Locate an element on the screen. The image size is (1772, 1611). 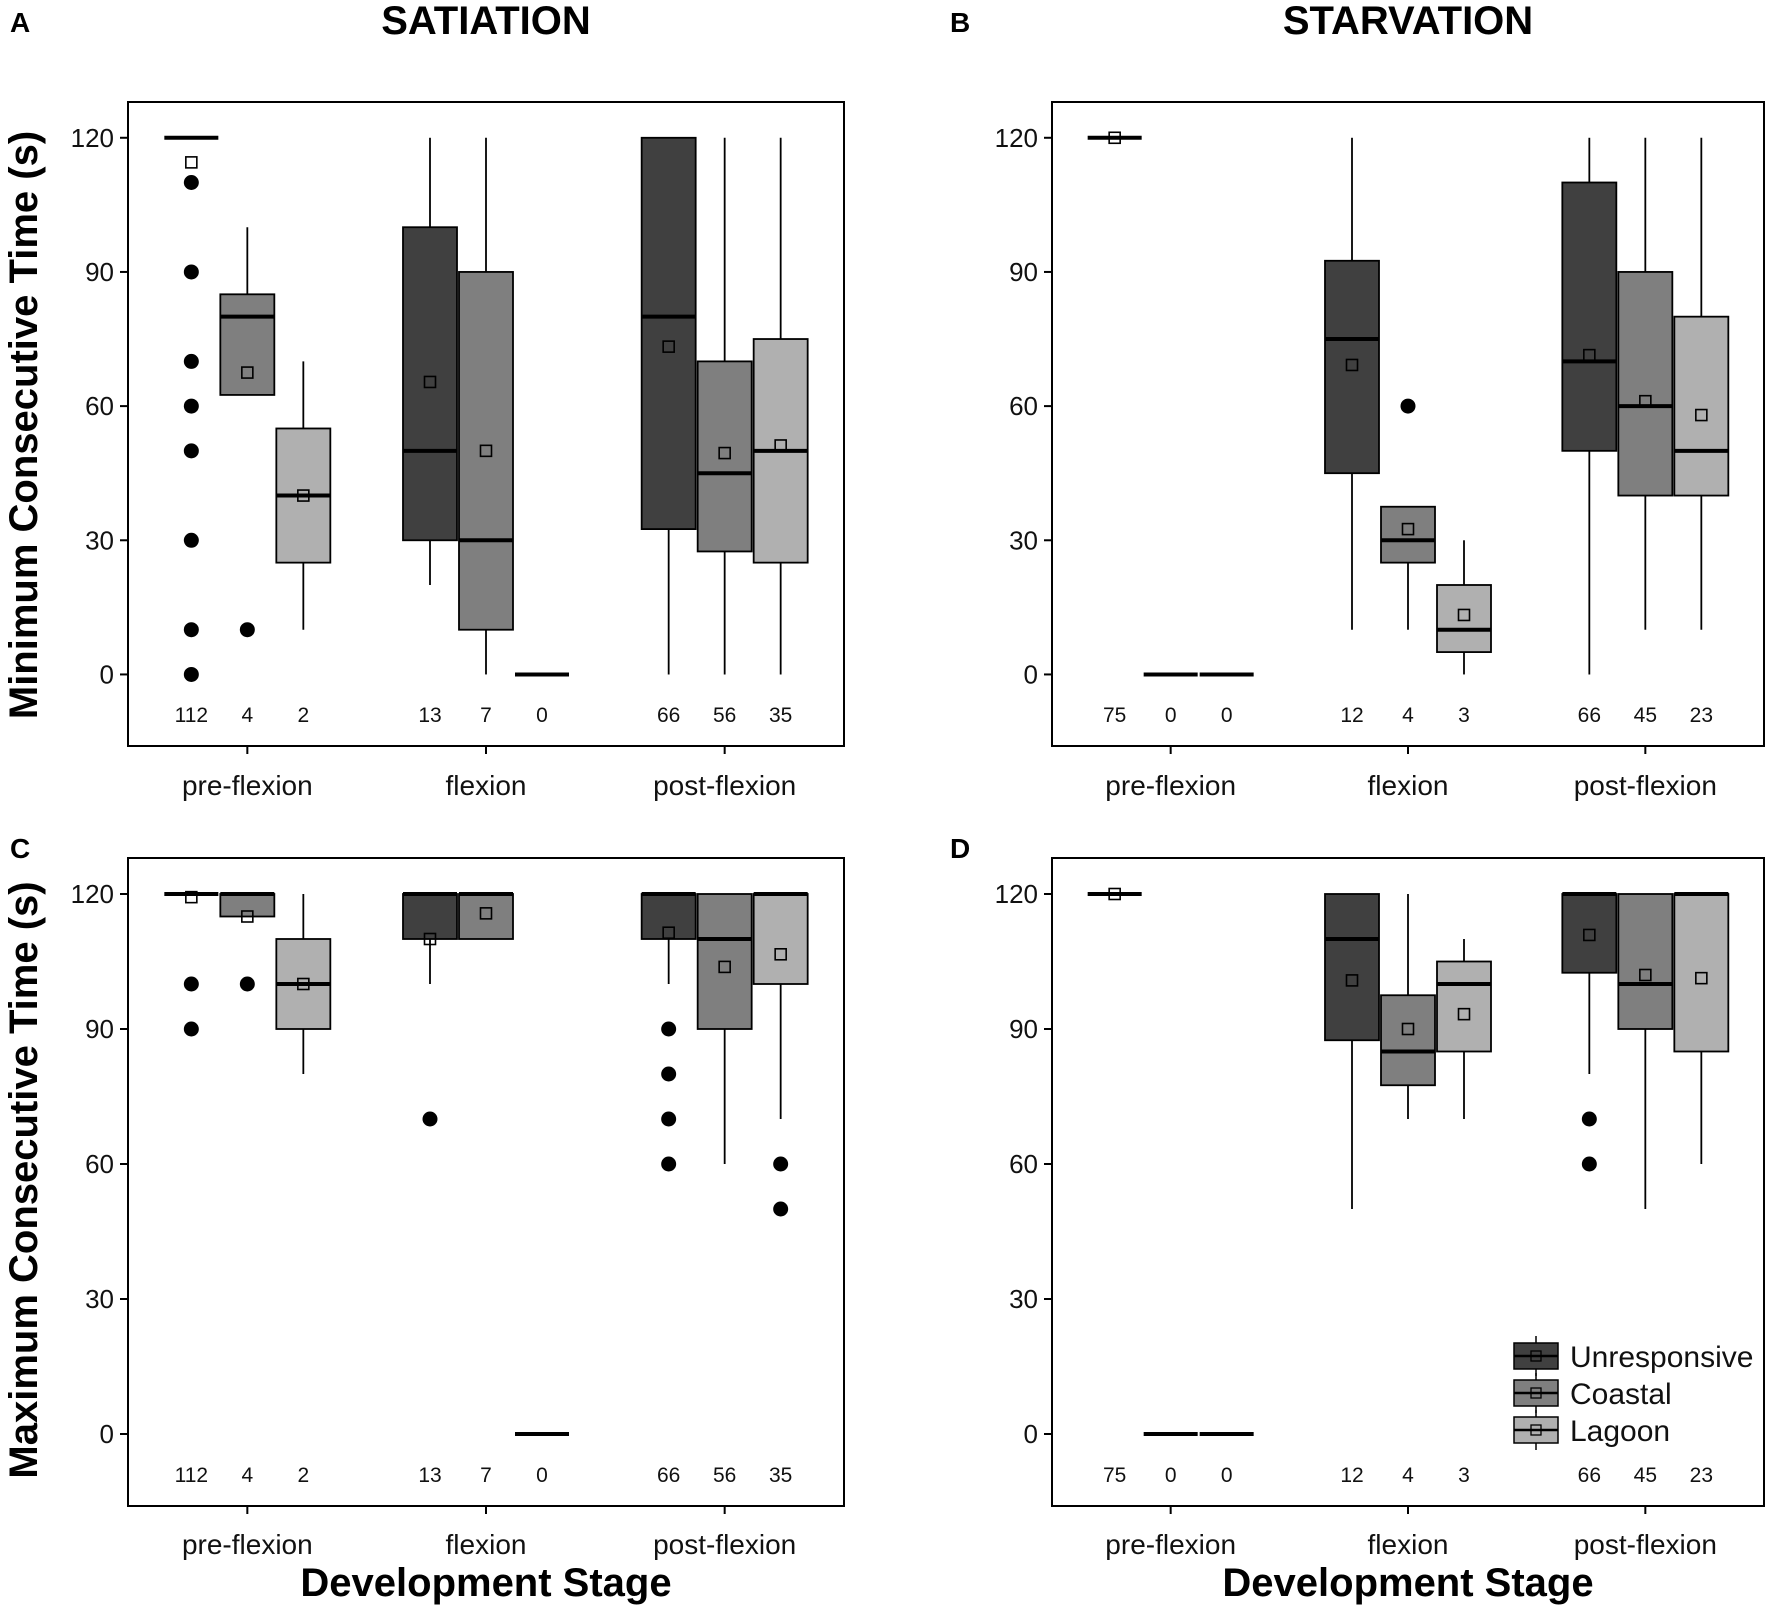
y-tick-label-d-30: 30 is located at coordinates (1023, 1299).